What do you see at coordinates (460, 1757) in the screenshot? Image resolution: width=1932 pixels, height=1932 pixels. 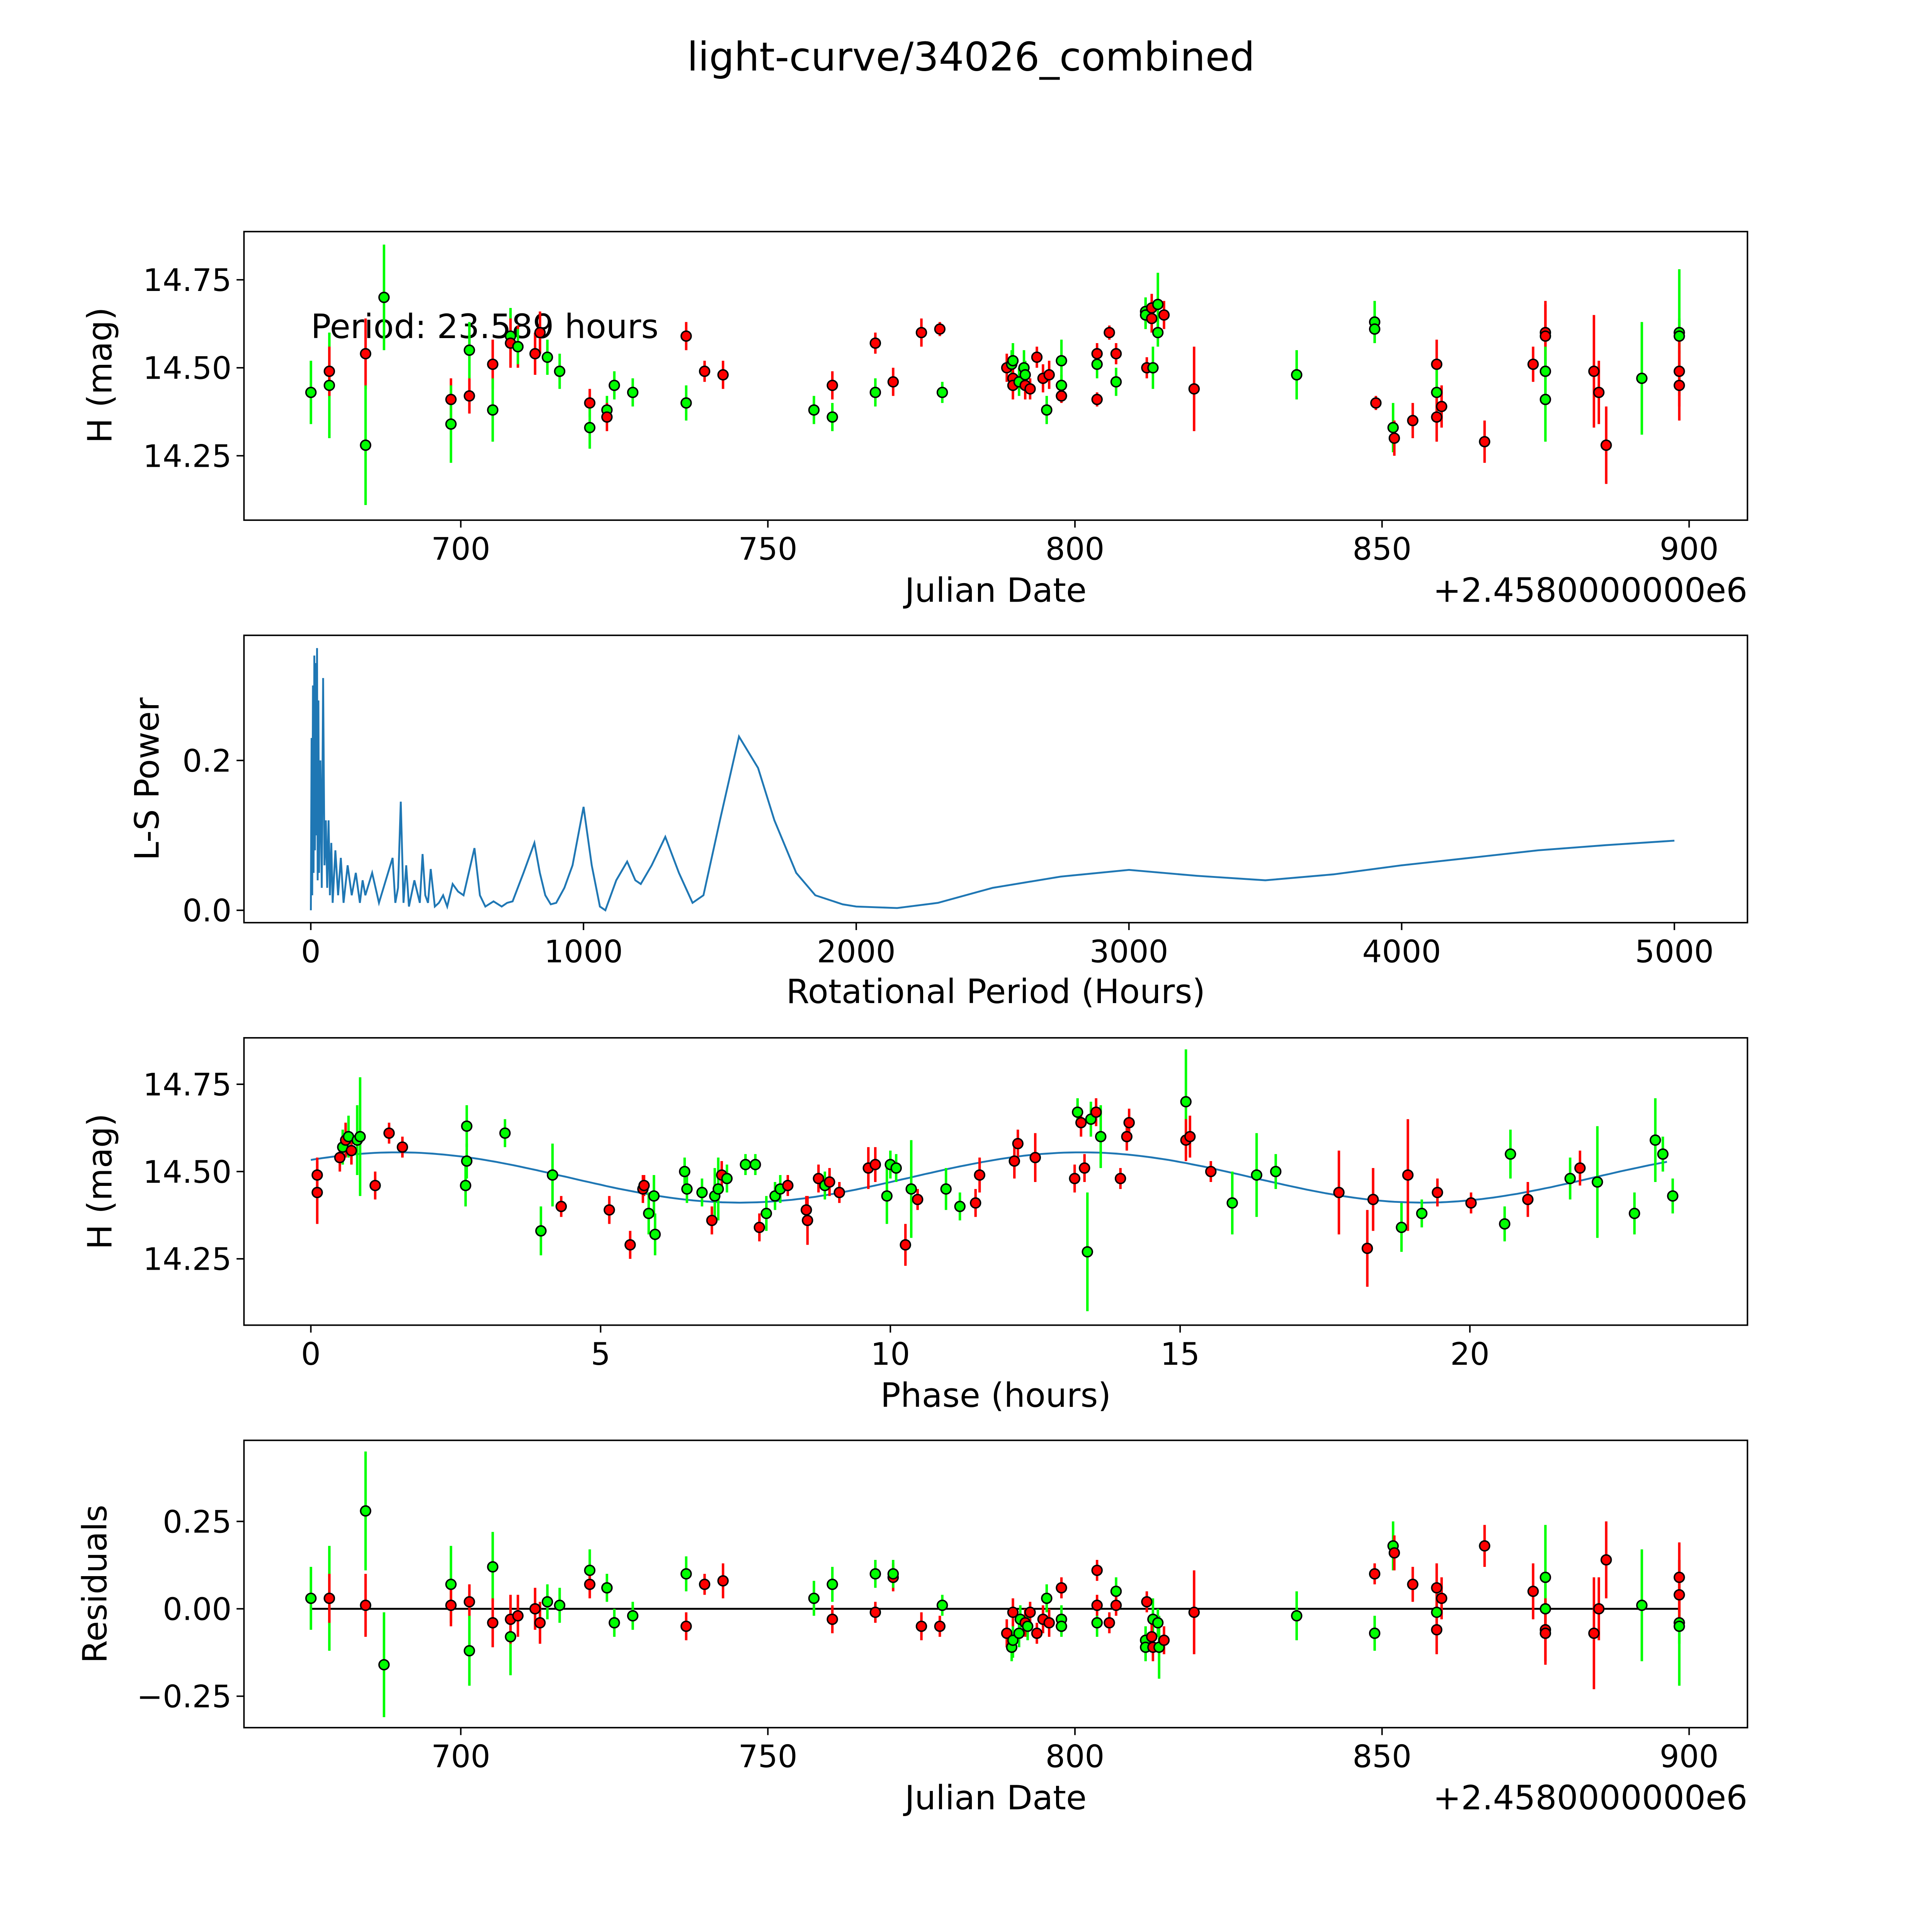 I see `x-tick-label: 700` at bounding box center [460, 1757].